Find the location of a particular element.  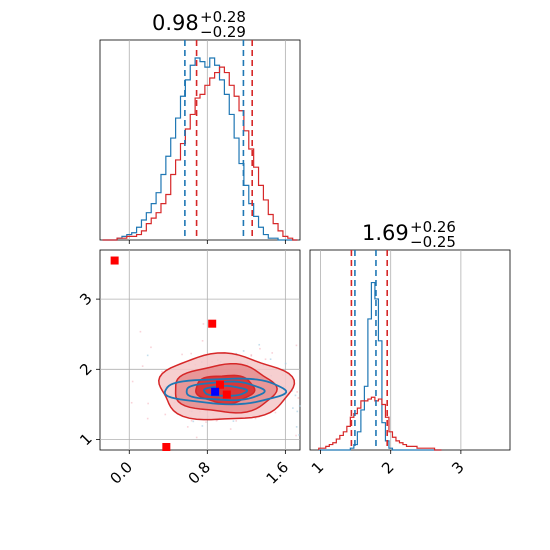

d2-xtick-label-1: 0.8 is located at coordinates (200, 473).